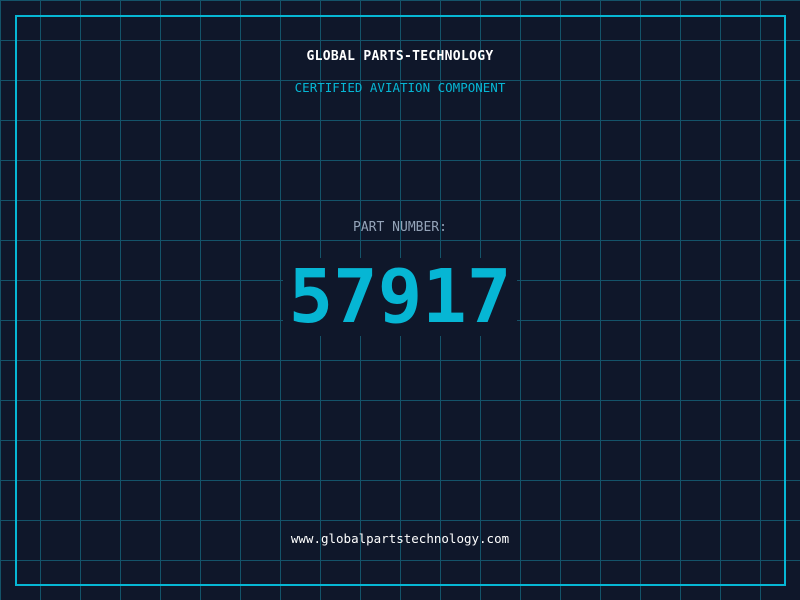 This screenshot has height=600, width=800. What do you see at coordinates (400, 56) in the screenshot?
I see `brand-title: GLOBAL PARTS-TECHNOLOGY` at bounding box center [400, 56].